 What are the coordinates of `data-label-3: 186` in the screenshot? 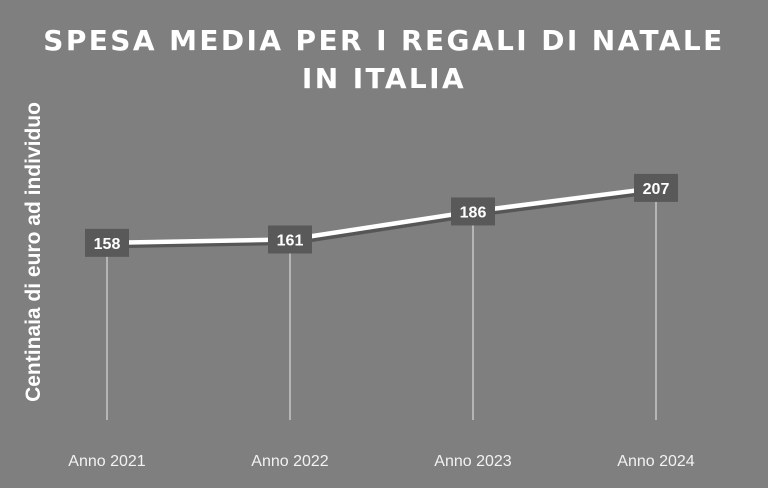 It's located at (473, 212).